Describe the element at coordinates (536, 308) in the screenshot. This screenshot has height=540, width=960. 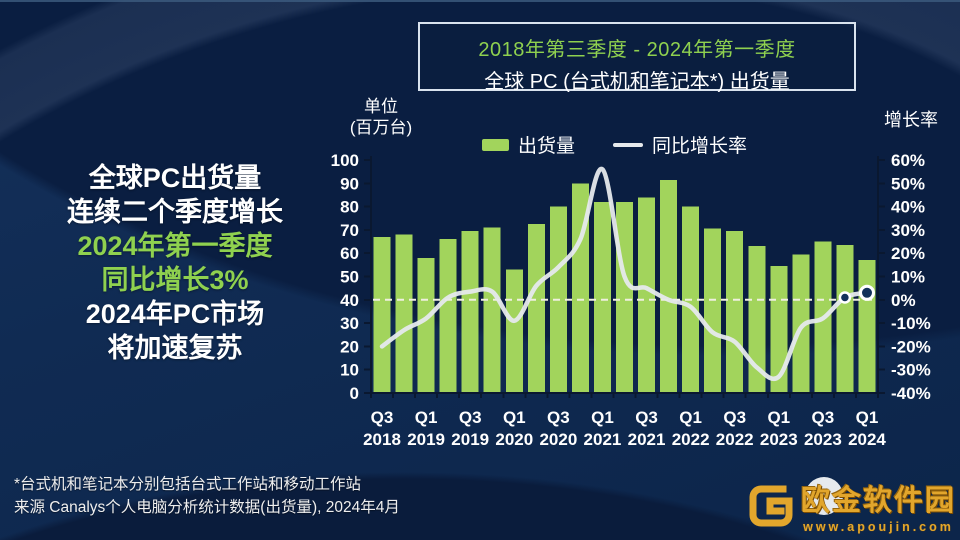
I see `bar-Q2-2020` at that location.